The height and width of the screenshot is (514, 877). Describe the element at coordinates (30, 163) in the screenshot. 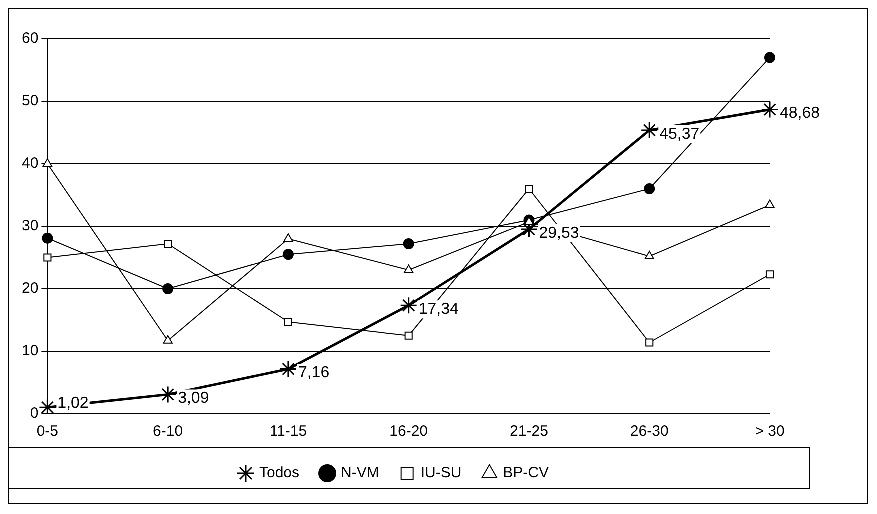

I see `y-tick-label: 40` at that location.